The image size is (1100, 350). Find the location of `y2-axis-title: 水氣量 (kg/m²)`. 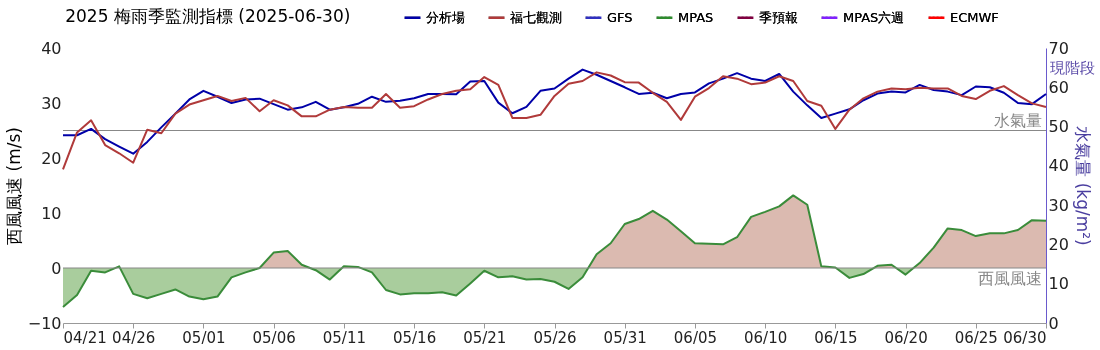

y2-axis-title: 水氣量 (kg/m²) is located at coordinates (1082, 186).